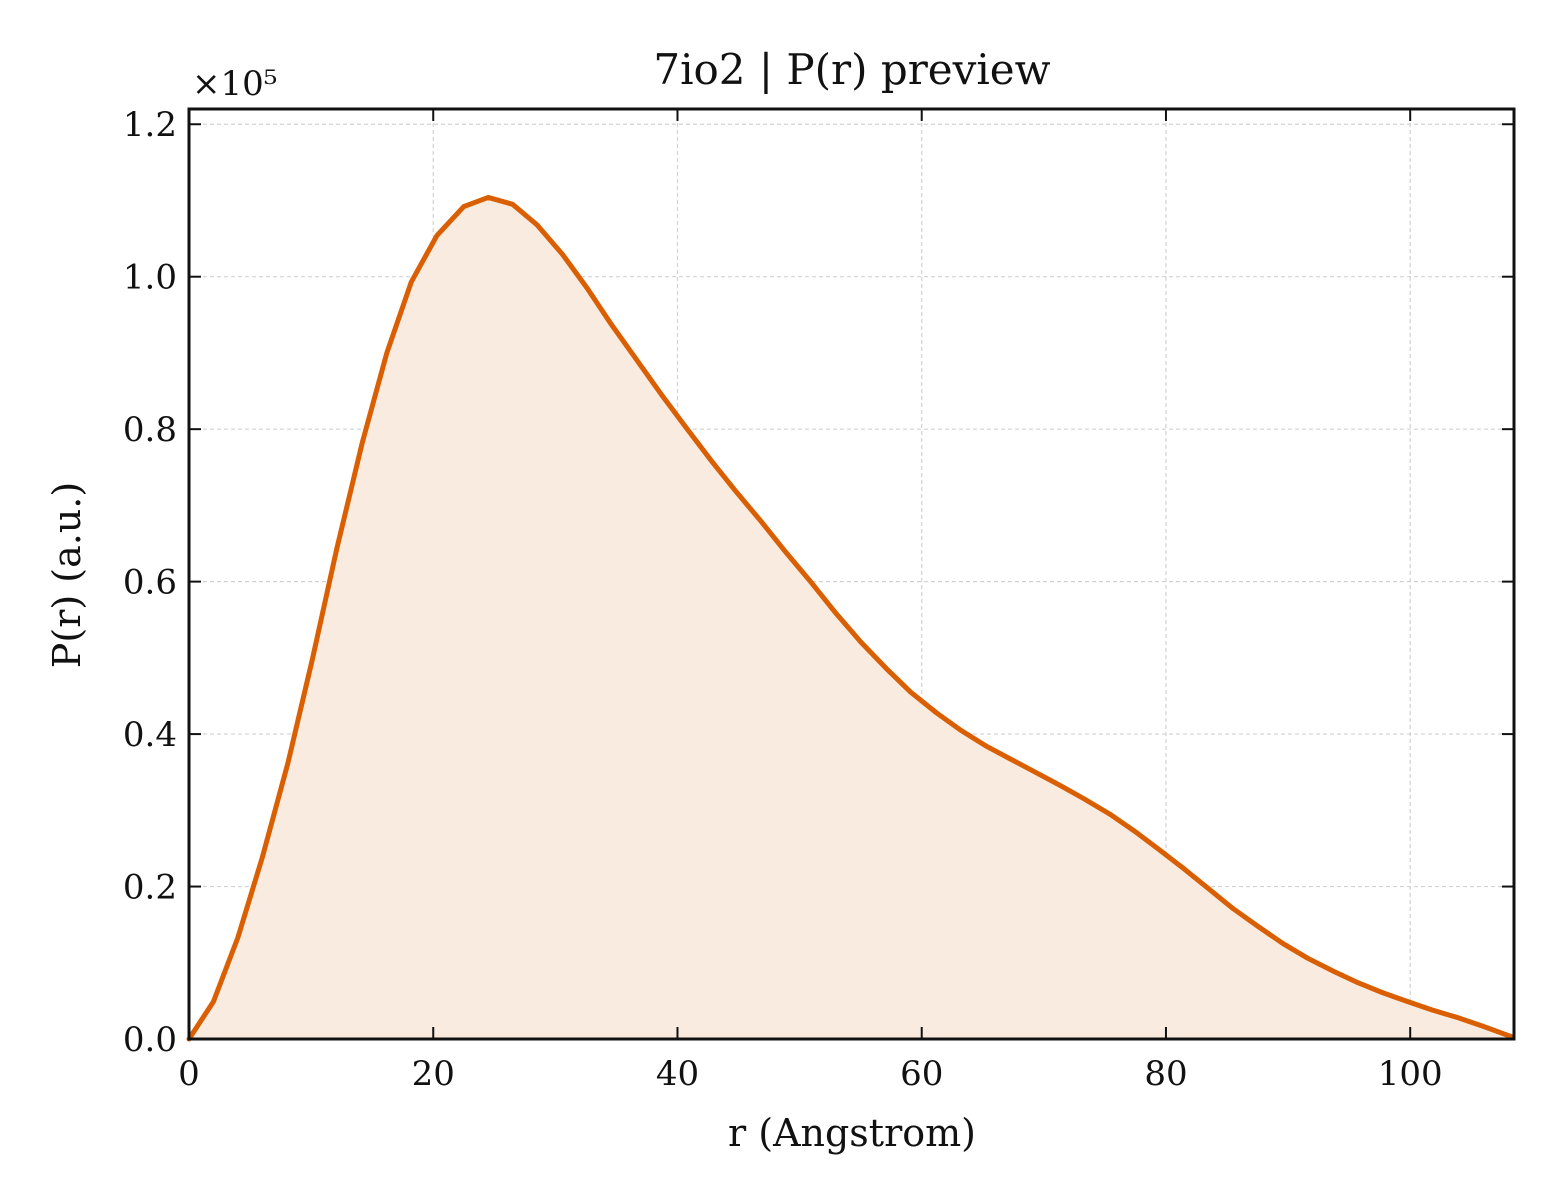 The image size is (1560, 1200). What do you see at coordinates (150, 430) in the screenshot?
I see `y-tick-label: 0.8` at bounding box center [150, 430].